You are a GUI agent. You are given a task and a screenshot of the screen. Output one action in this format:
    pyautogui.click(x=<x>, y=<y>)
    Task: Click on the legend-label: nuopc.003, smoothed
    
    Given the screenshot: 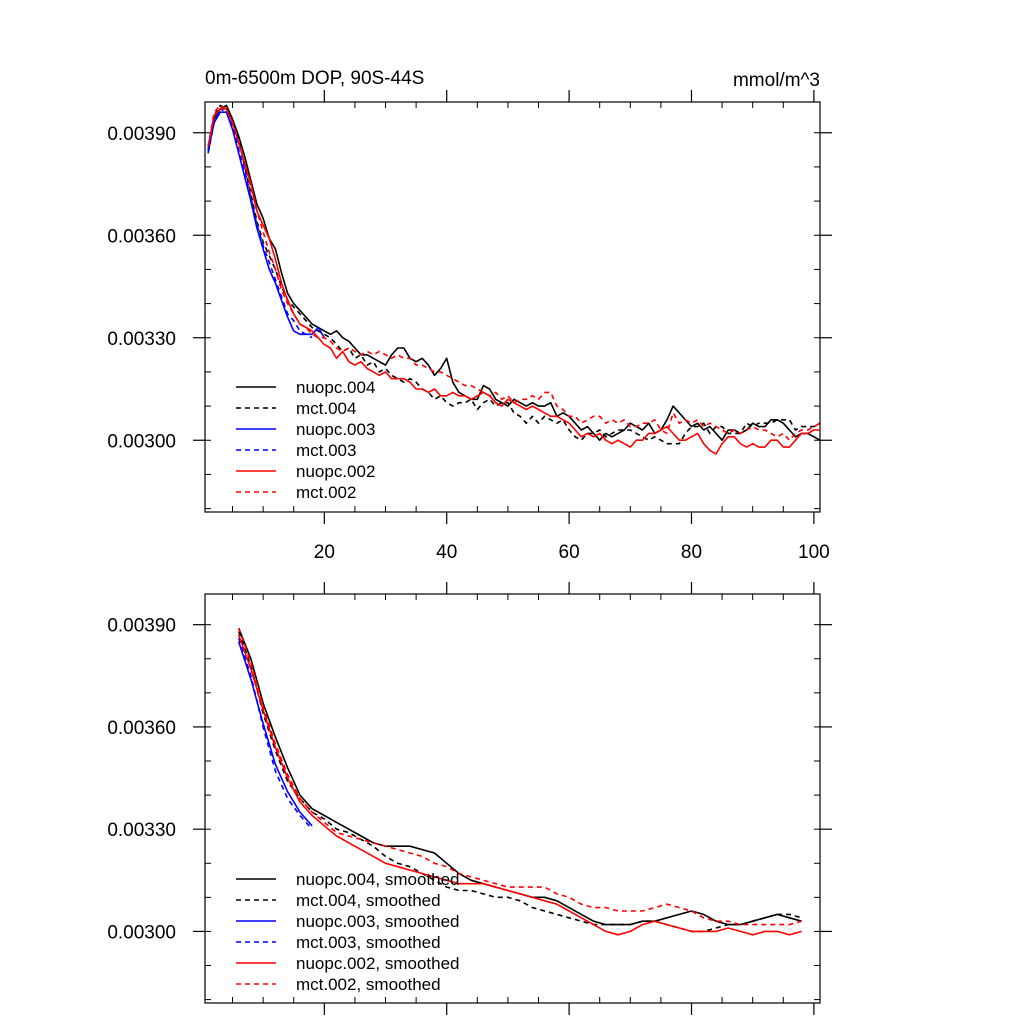 What is the action you would take?
    pyautogui.click(x=378, y=921)
    